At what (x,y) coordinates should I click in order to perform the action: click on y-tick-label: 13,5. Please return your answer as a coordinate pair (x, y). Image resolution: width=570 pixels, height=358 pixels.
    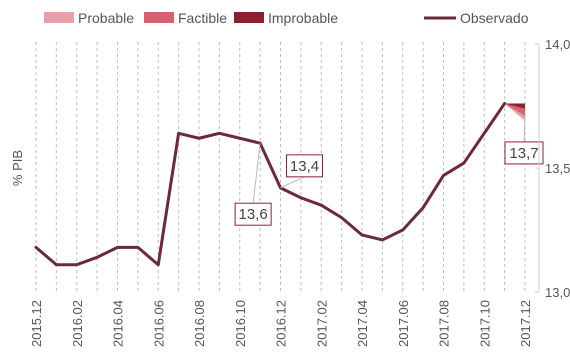
    Looking at the image, I should click on (557, 168).